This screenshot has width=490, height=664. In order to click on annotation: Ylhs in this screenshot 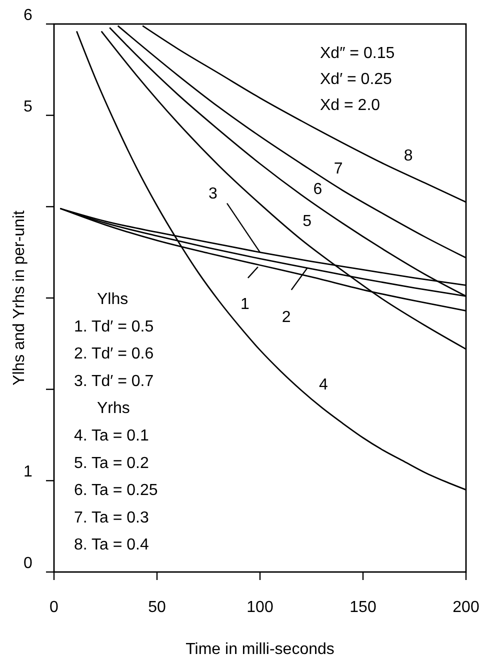, I will do `click(112, 299)`.